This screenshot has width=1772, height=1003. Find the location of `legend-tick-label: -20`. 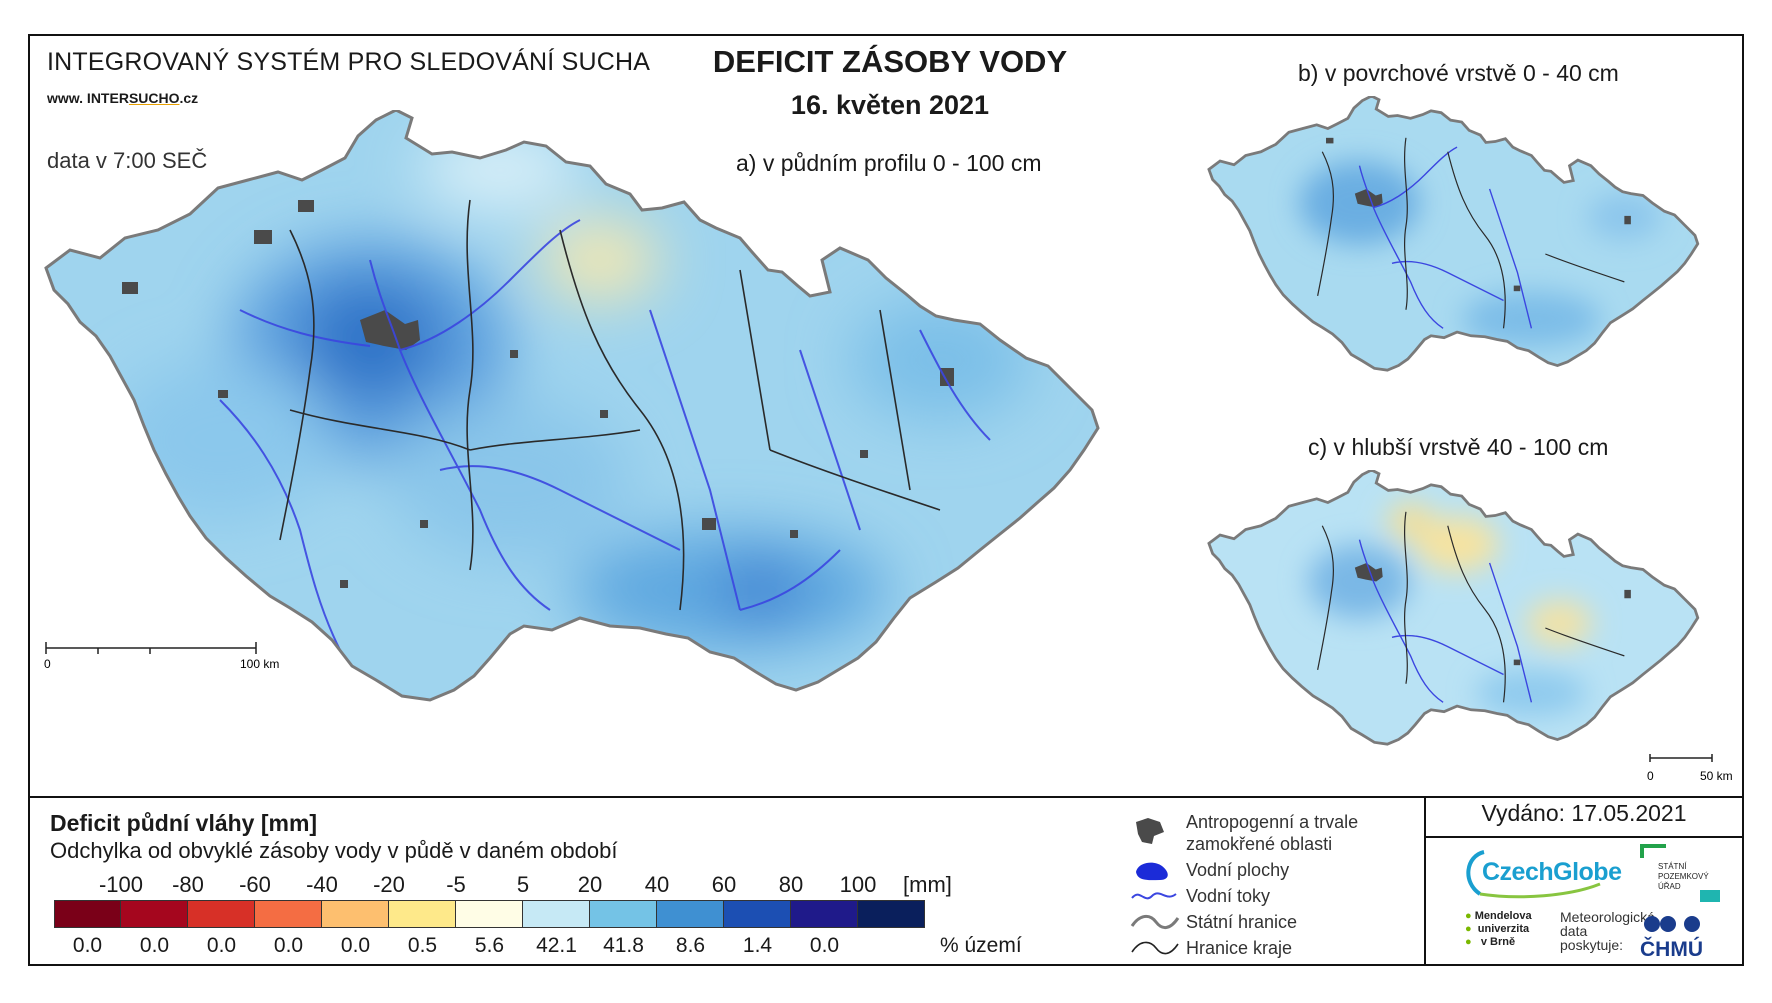

legend-tick-label: -20 is located at coordinates (389, 884).